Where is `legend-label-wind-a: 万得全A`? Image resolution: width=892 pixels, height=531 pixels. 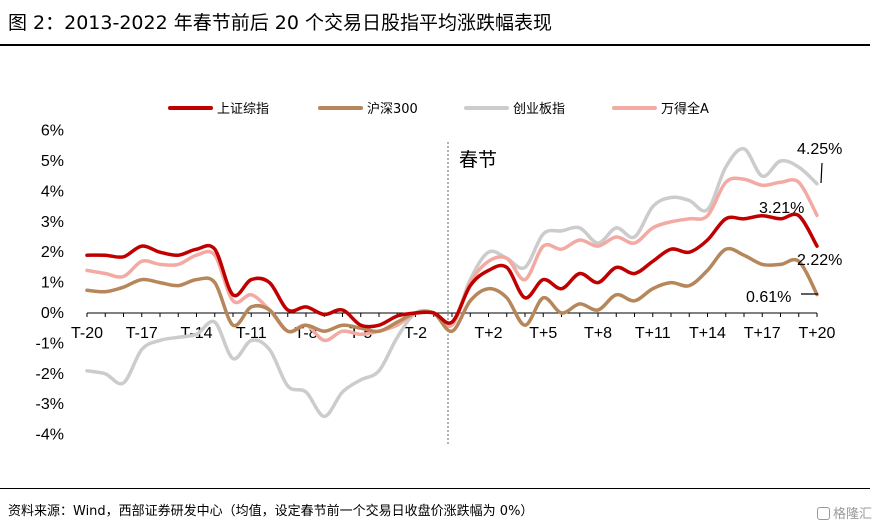
legend-label-wind-a: 万得全A is located at coordinates (685, 109).